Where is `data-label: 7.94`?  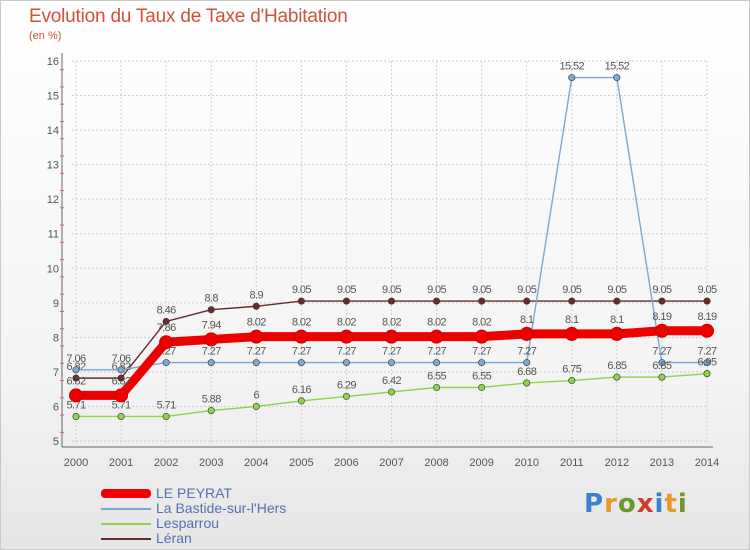 data-label: 7.94 is located at coordinates (211, 325).